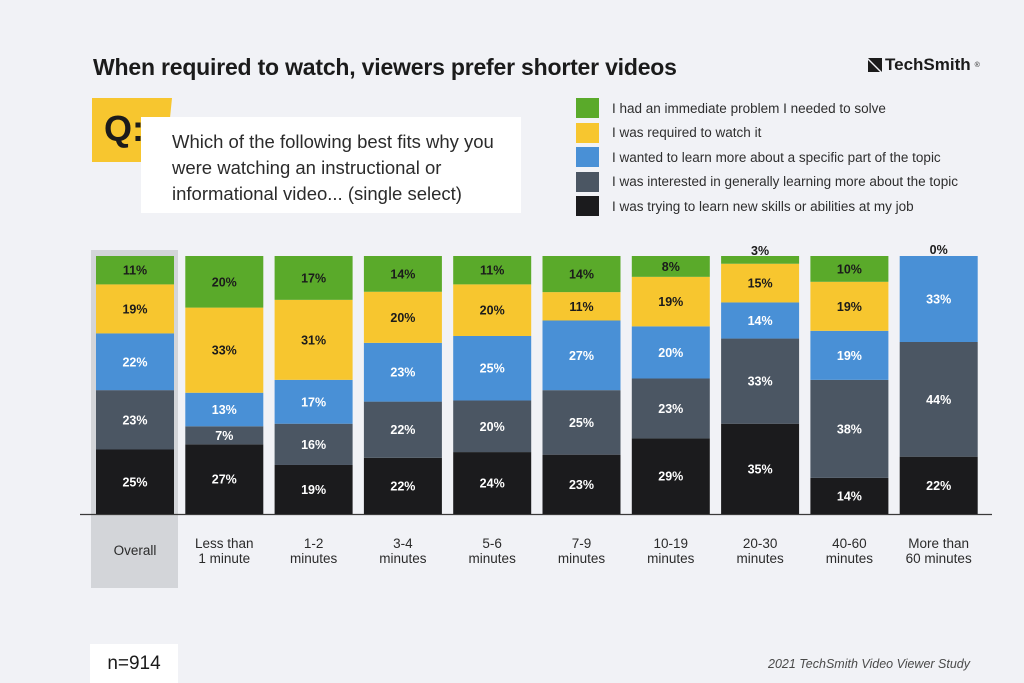 This screenshot has width=1024, height=683. What do you see at coordinates (977, 65) in the screenshot?
I see `registered-mark: ®` at bounding box center [977, 65].